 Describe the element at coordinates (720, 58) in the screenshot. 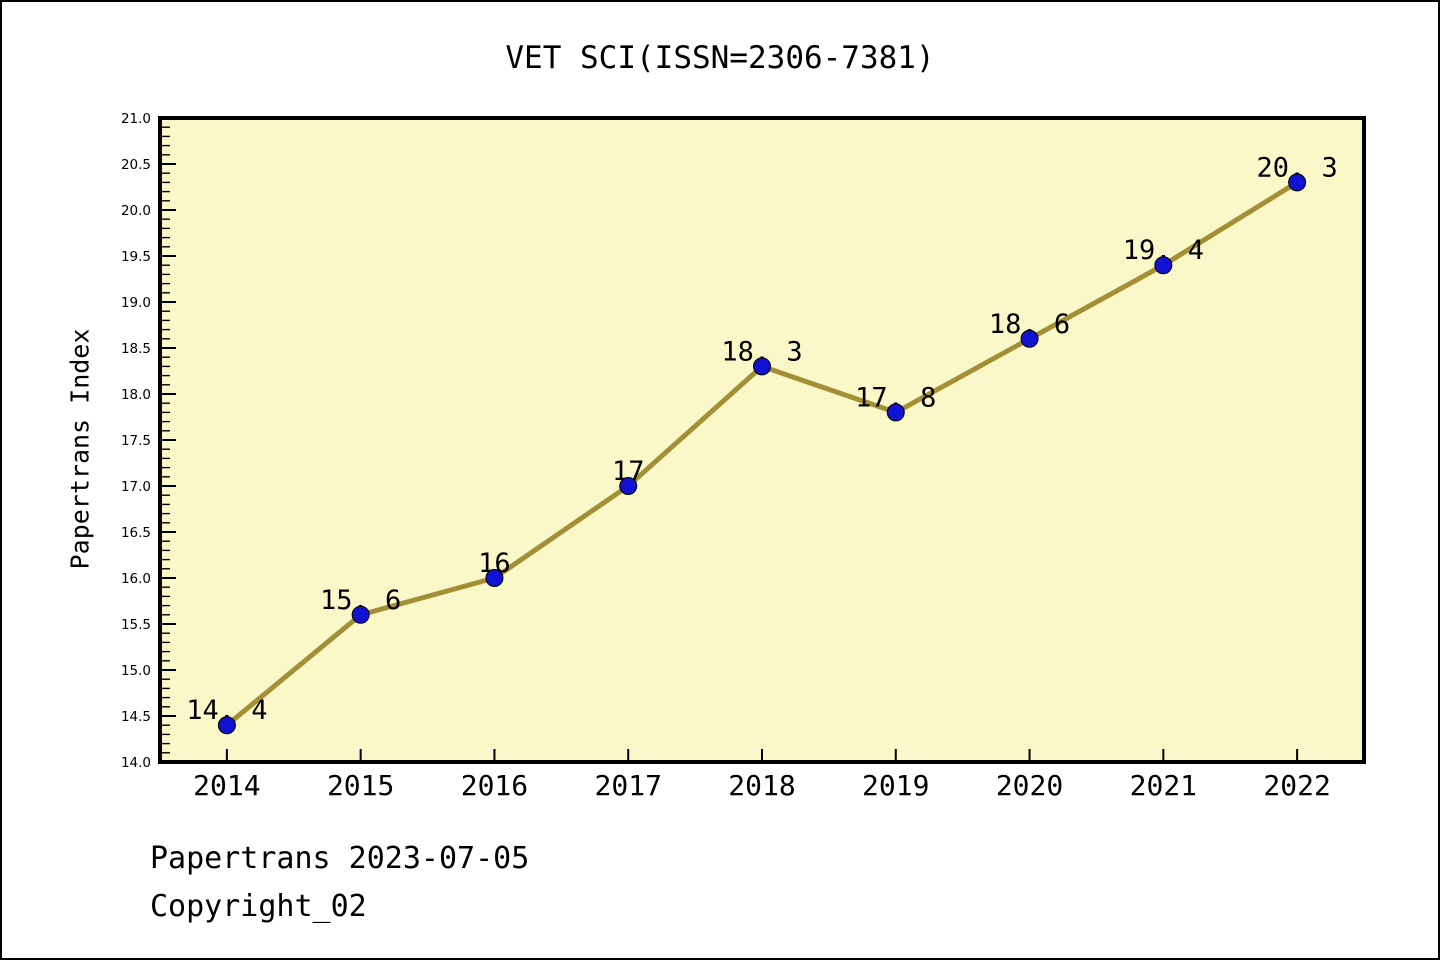

I see `chart-title: VET SCI(ISSN=2306-7381)` at that location.